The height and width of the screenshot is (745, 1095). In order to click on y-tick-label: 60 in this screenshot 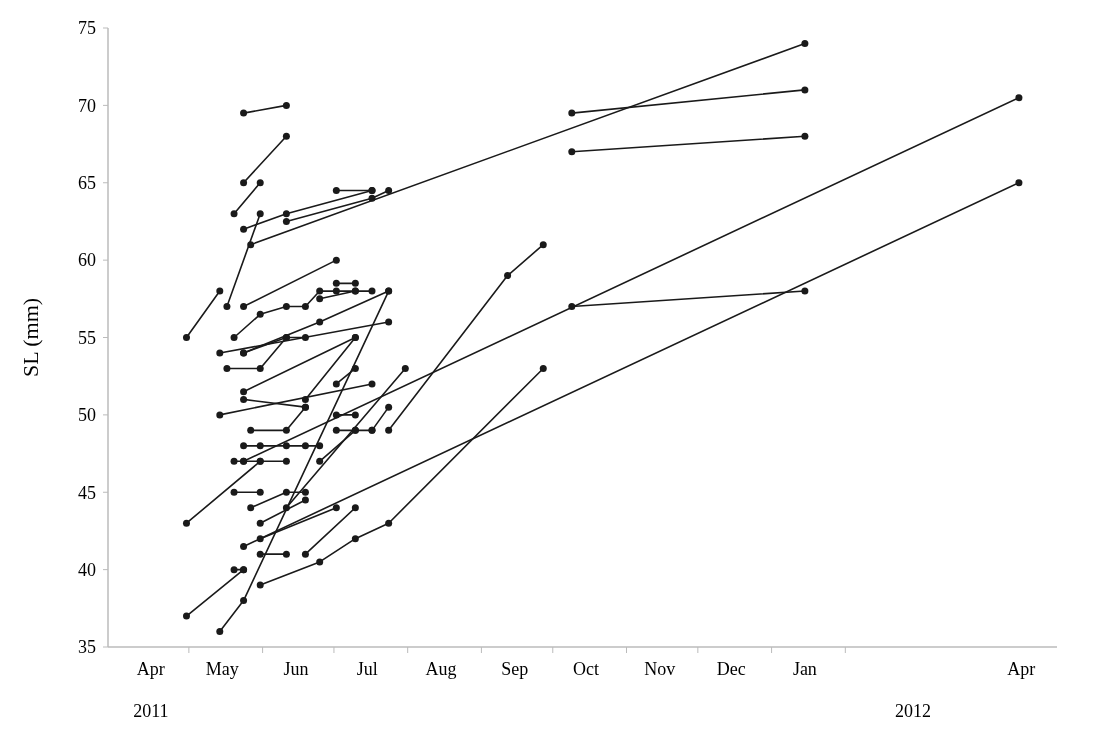, I will do `click(87, 260)`.